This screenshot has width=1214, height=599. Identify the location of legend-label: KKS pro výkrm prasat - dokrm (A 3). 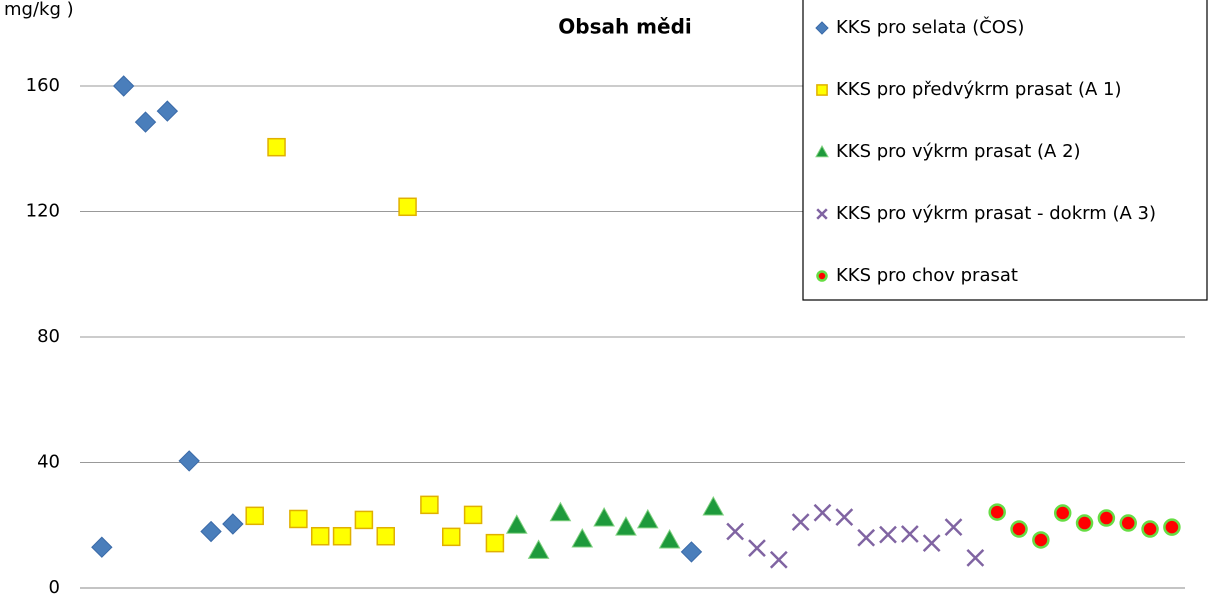
(996, 213).